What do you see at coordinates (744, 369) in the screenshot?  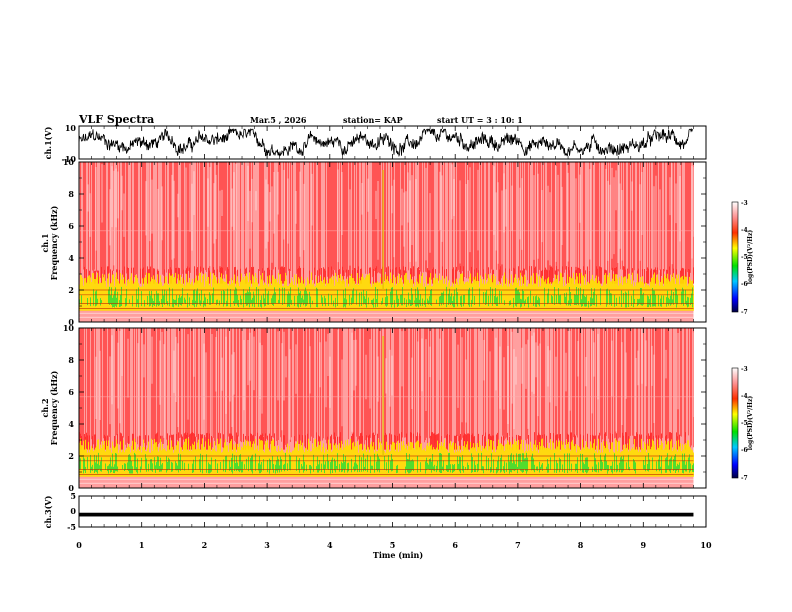 I see `ch2-cb-tick-m3: -3` at bounding box center [744, 369].